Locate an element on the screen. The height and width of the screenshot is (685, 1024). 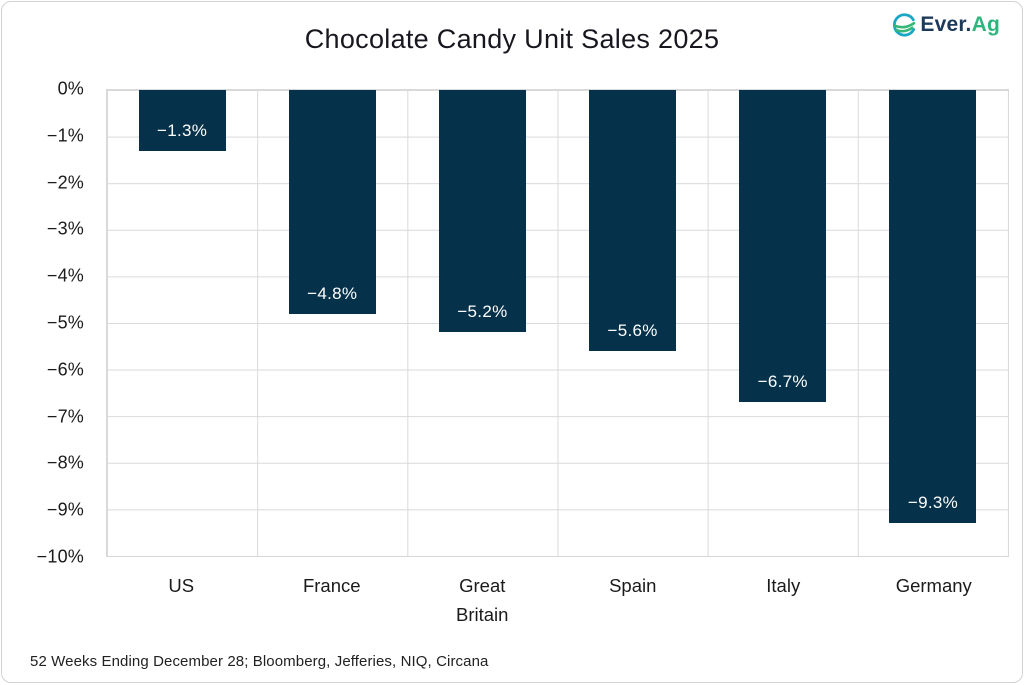
x-axis-category-label: Germany is located at coordinates (933, 585).